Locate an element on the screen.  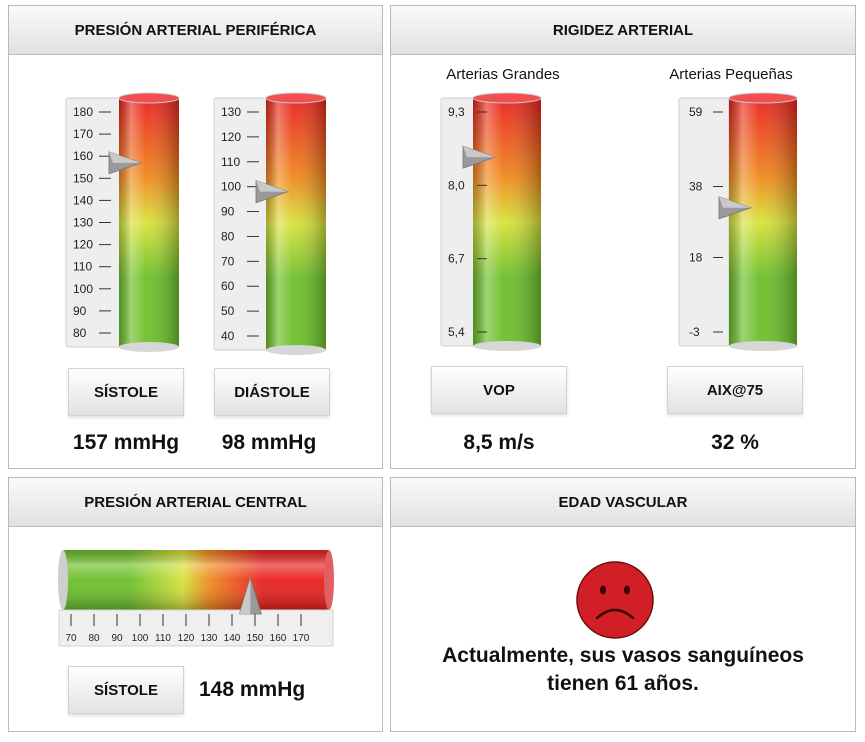
vop-button: VOP is located at coordinates (499, 390).